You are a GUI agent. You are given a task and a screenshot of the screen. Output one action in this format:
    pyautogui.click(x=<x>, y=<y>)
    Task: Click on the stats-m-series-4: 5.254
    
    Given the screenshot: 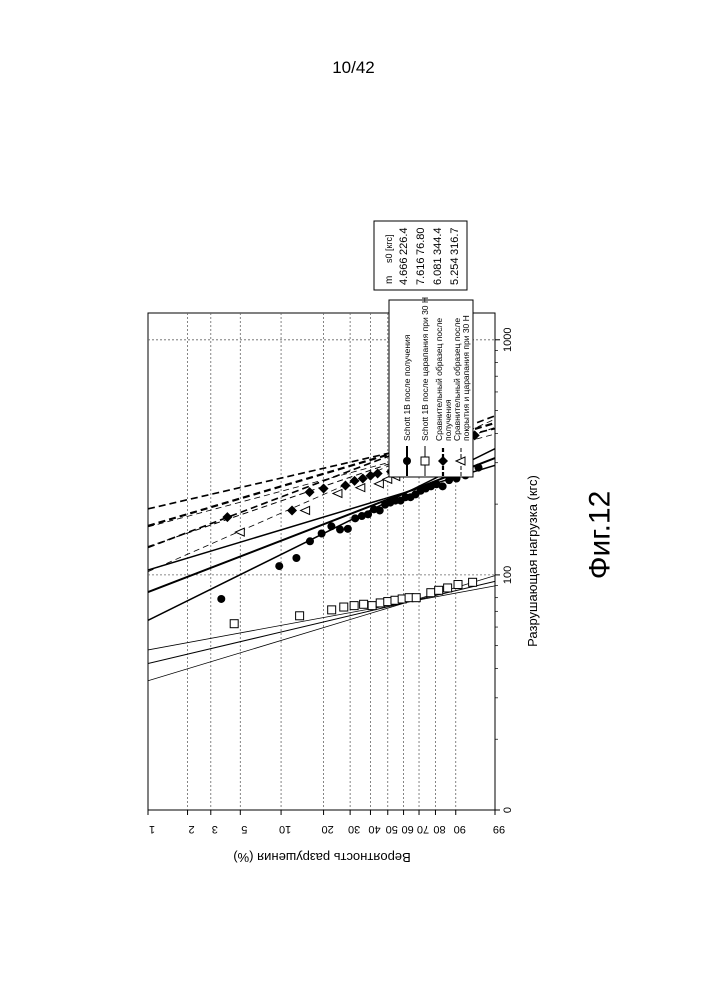 What is the action you would take?
    pyautogui.click(x=455, y=271)
    